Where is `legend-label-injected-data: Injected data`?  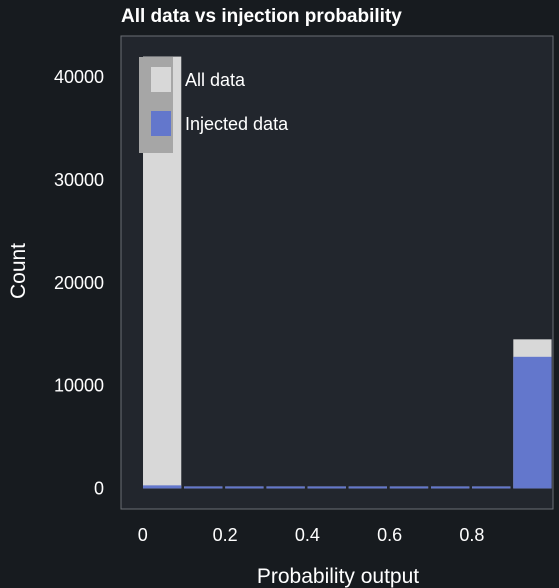
legend-label-injected-data: Injected data is located at coordinates (237, 124).